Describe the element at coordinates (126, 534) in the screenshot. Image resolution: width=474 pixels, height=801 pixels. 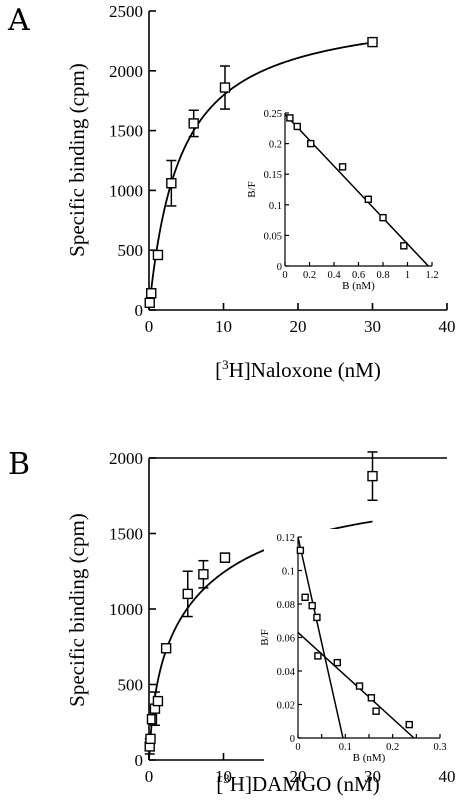
I see `y-tick-label: 1500` at that location.